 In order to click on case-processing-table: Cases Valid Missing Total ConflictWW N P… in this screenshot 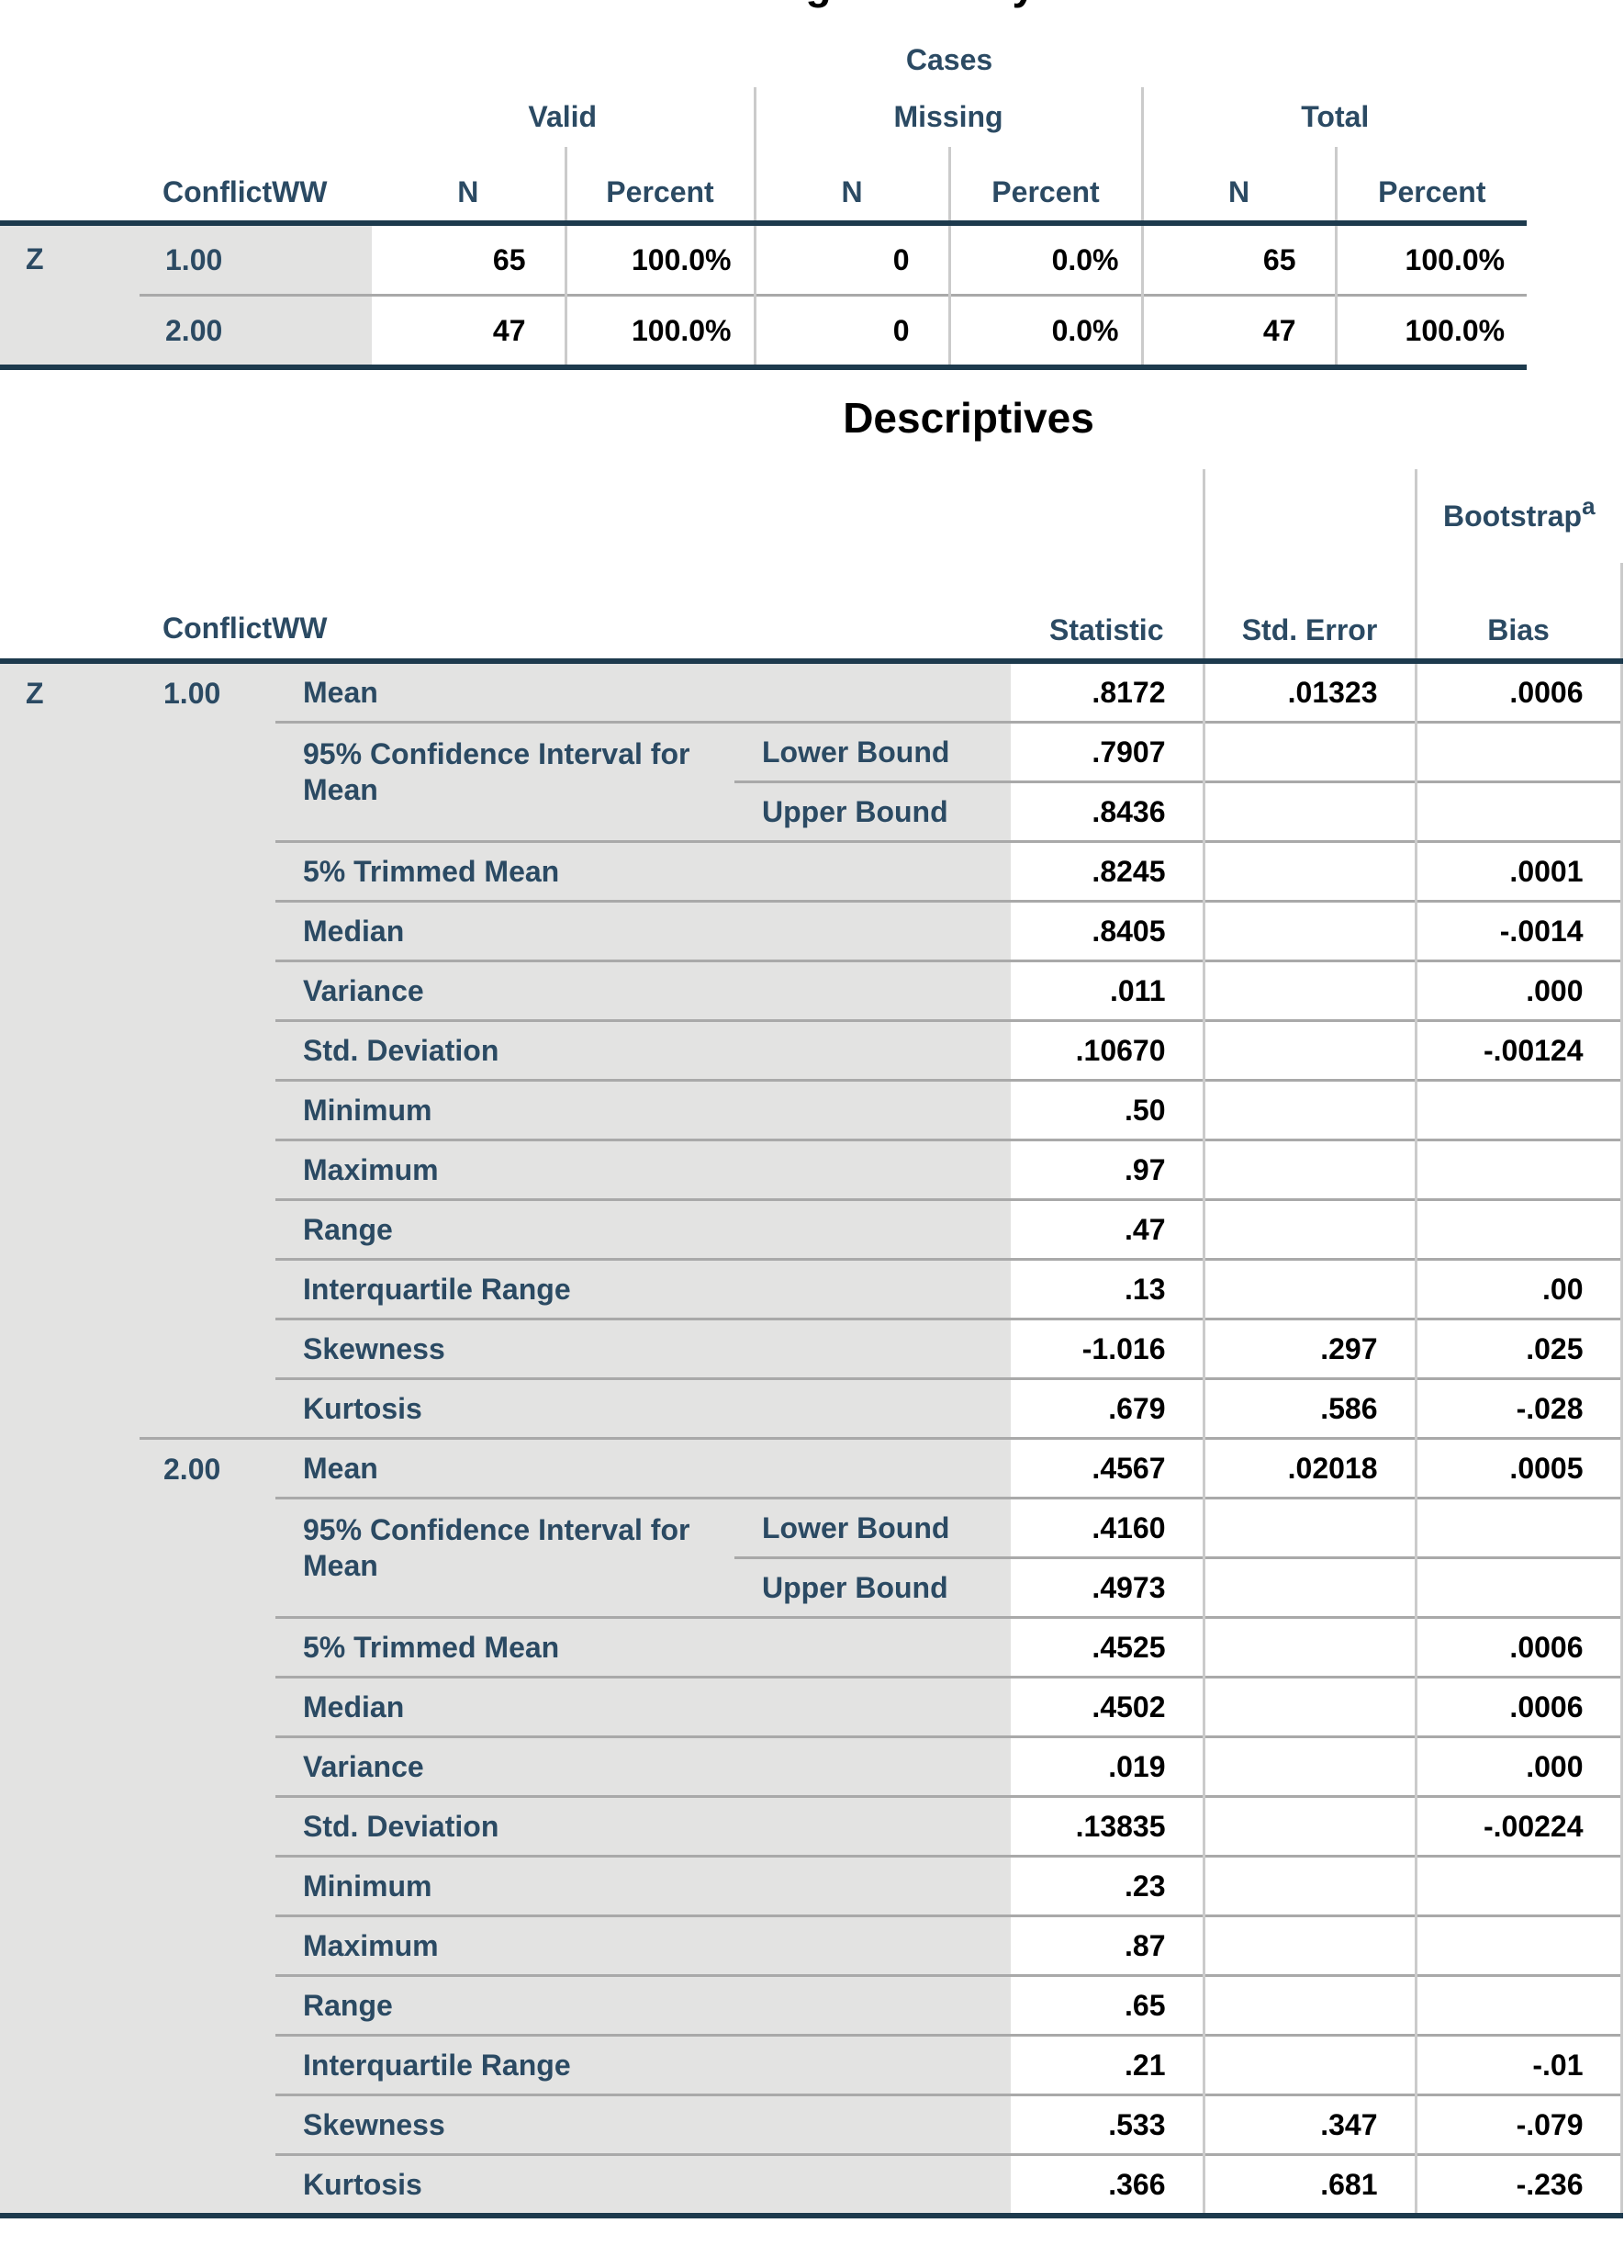, I will do `click(764, 201)`.